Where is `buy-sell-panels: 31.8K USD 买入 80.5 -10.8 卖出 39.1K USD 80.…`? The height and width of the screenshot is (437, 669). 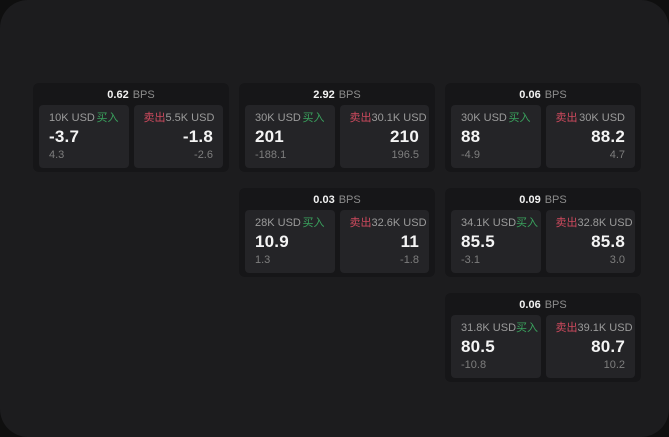 buy-sell-panels: 31.8K USD 买入 80.5 -10.8 卖出 39.1K USD 80.… is located at coordinates (543, 346).